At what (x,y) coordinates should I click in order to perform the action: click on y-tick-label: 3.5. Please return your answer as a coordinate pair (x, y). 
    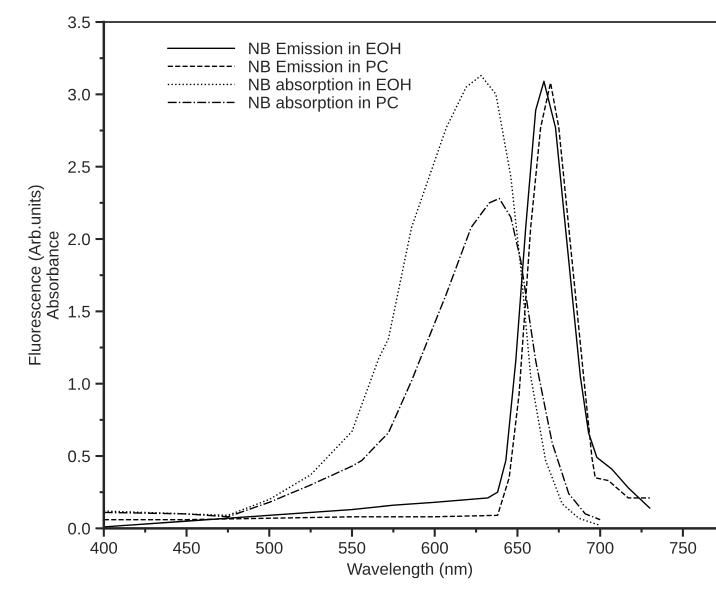
    Looking at the image, I should click on (79, 22).